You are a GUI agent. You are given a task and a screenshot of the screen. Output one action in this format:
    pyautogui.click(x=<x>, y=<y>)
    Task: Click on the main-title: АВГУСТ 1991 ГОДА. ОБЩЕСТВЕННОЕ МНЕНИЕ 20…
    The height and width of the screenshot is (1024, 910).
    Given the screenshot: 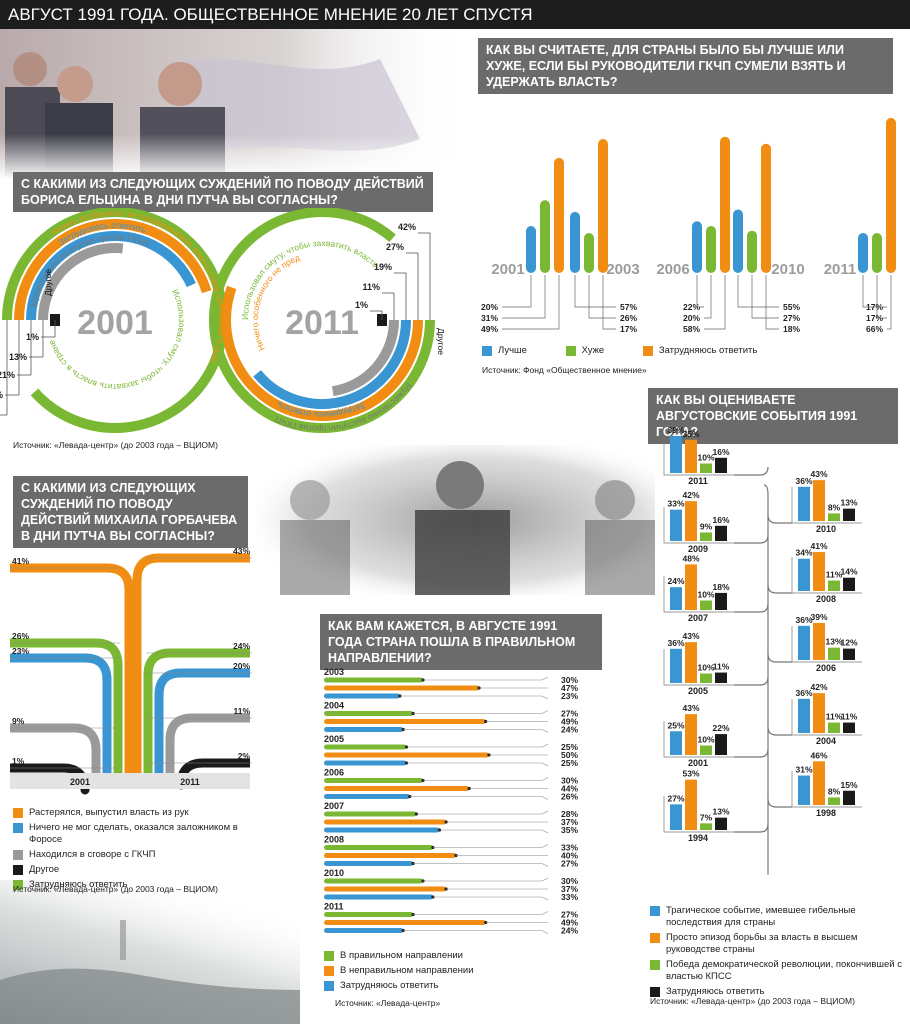 What is the action you would take?
    pyautogui.click(x=455, y=14)
    